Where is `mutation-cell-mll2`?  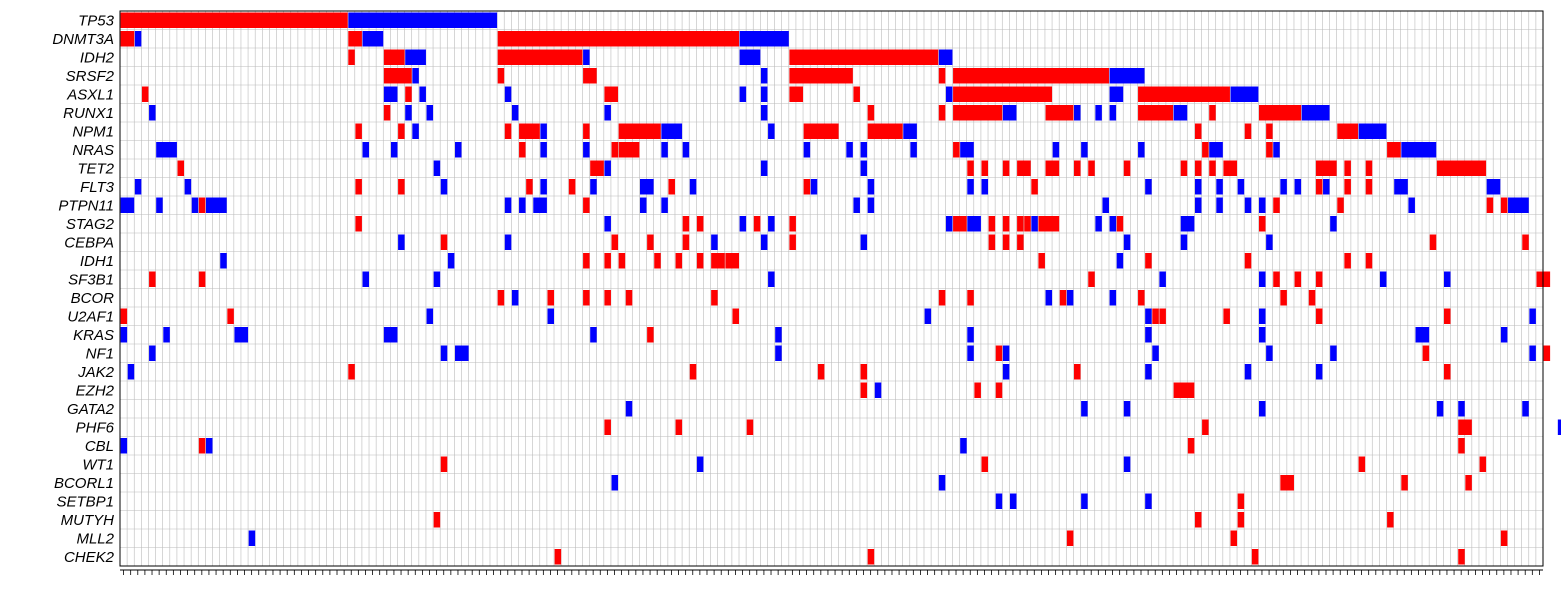 mutation-cell-mll2 is located at coordinates (252, 538).